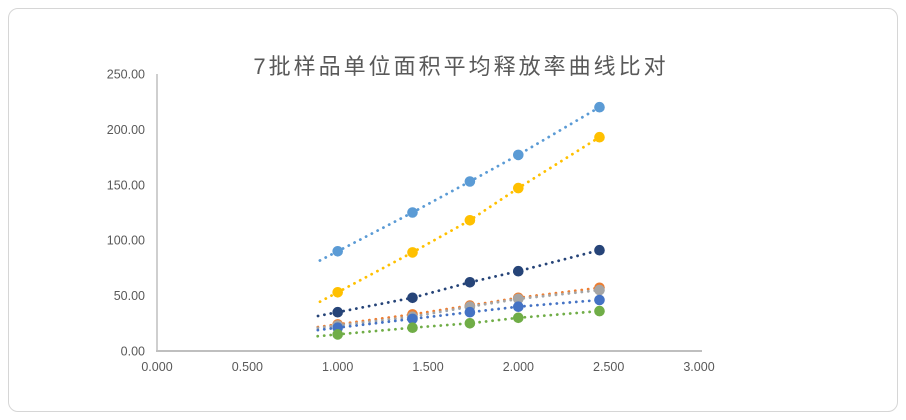  Describe the element at coordinates (518, 367) in the screenshot. I see `x-axis-tick-label: 2.000` at that location.